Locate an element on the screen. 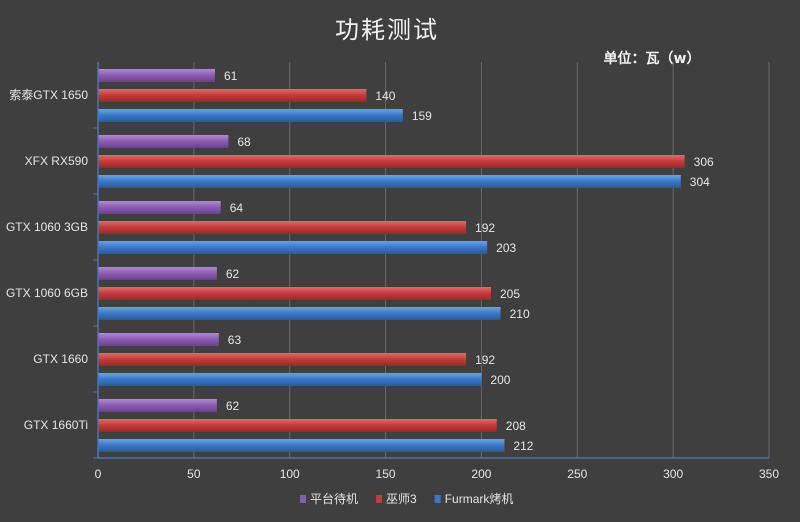  category-label: GTX 1060 3GB is located at coordinates (47, 227).